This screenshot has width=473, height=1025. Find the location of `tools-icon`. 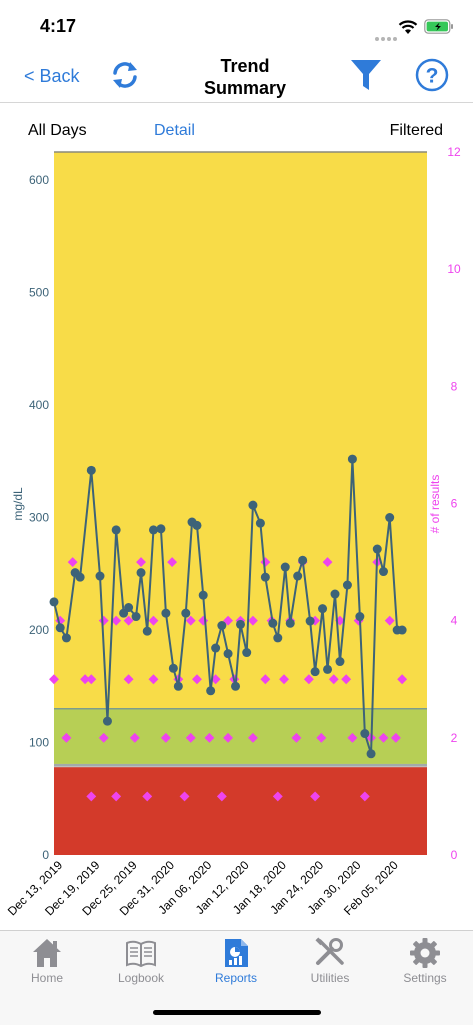

tools-icon is located at coordinates (329, 951).